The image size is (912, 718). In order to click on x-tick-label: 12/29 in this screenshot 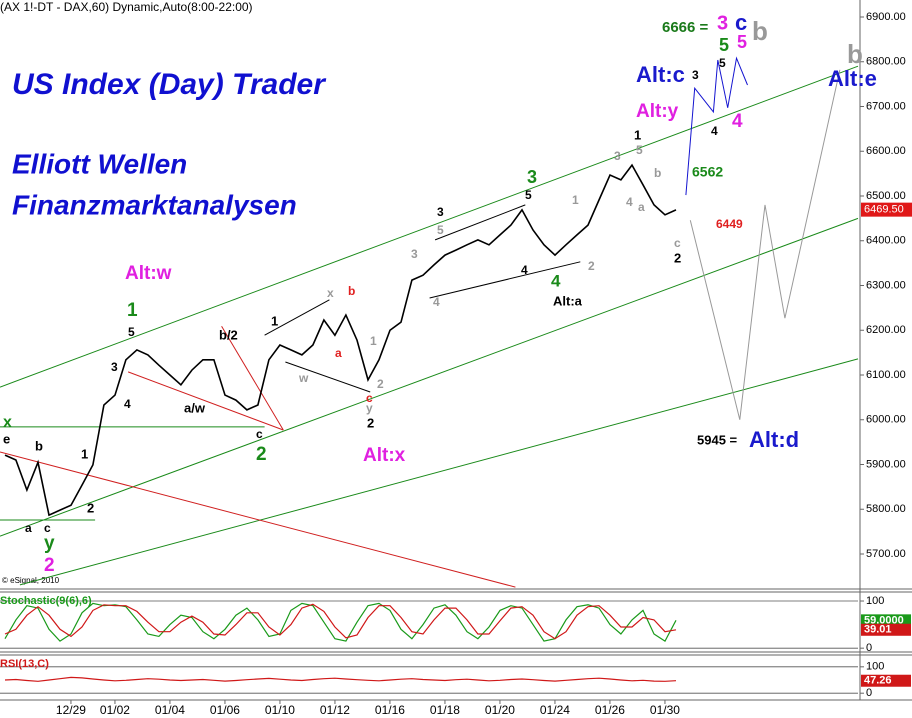, I will do `click(71, 710)`.